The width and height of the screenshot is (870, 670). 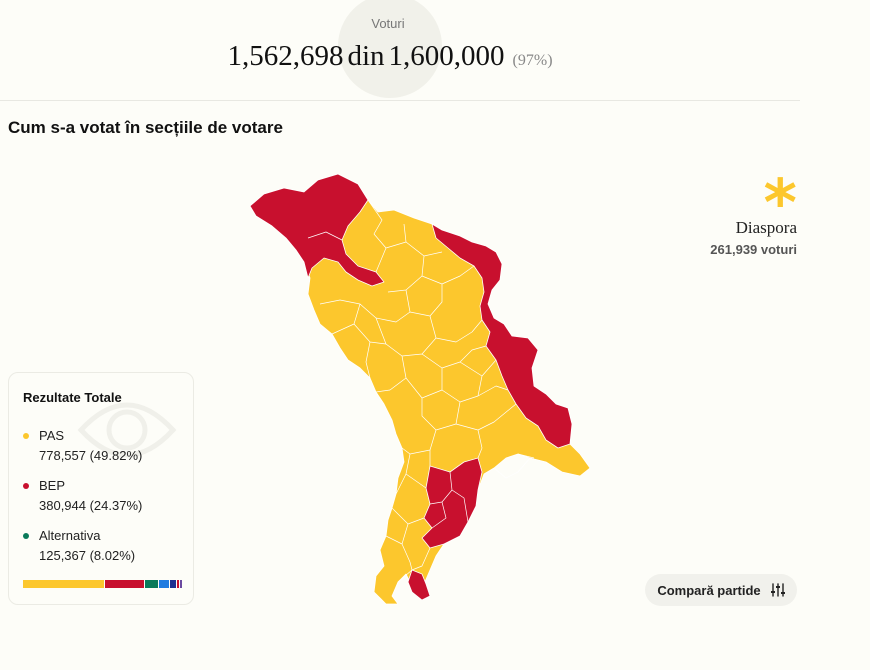 What do you see at coordinates (766, 227) in the screenshot?
I see `diaspora-name: Diaspora` at bounding box center [766, 227].